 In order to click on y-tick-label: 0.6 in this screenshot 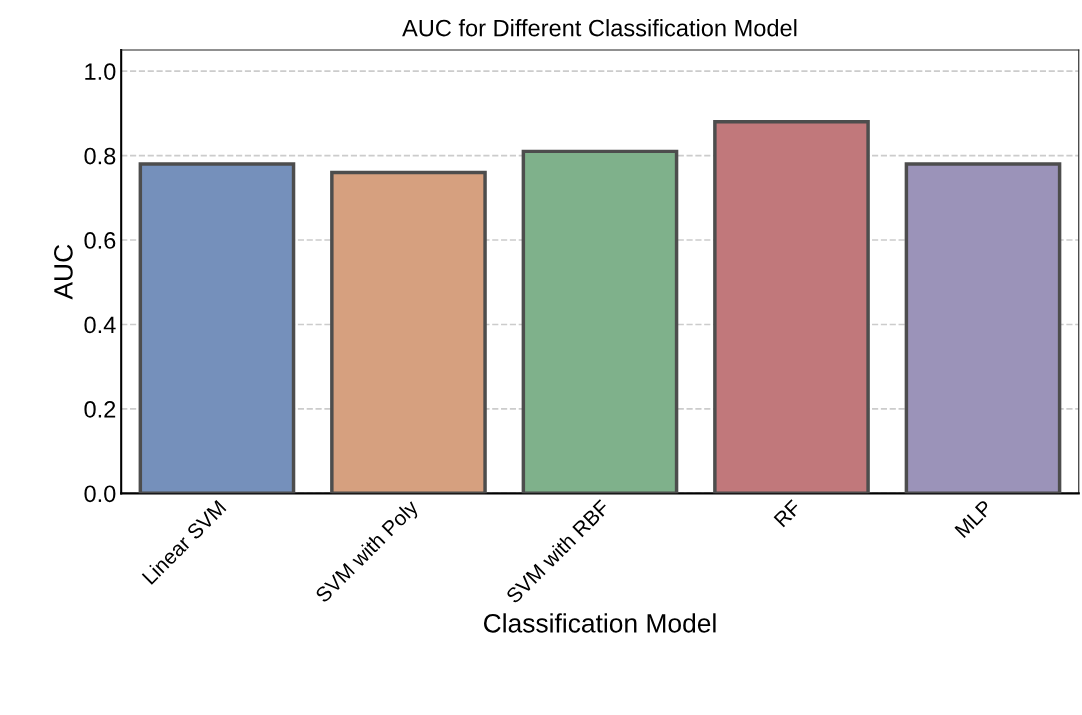, I will do `click(100, 240)`.